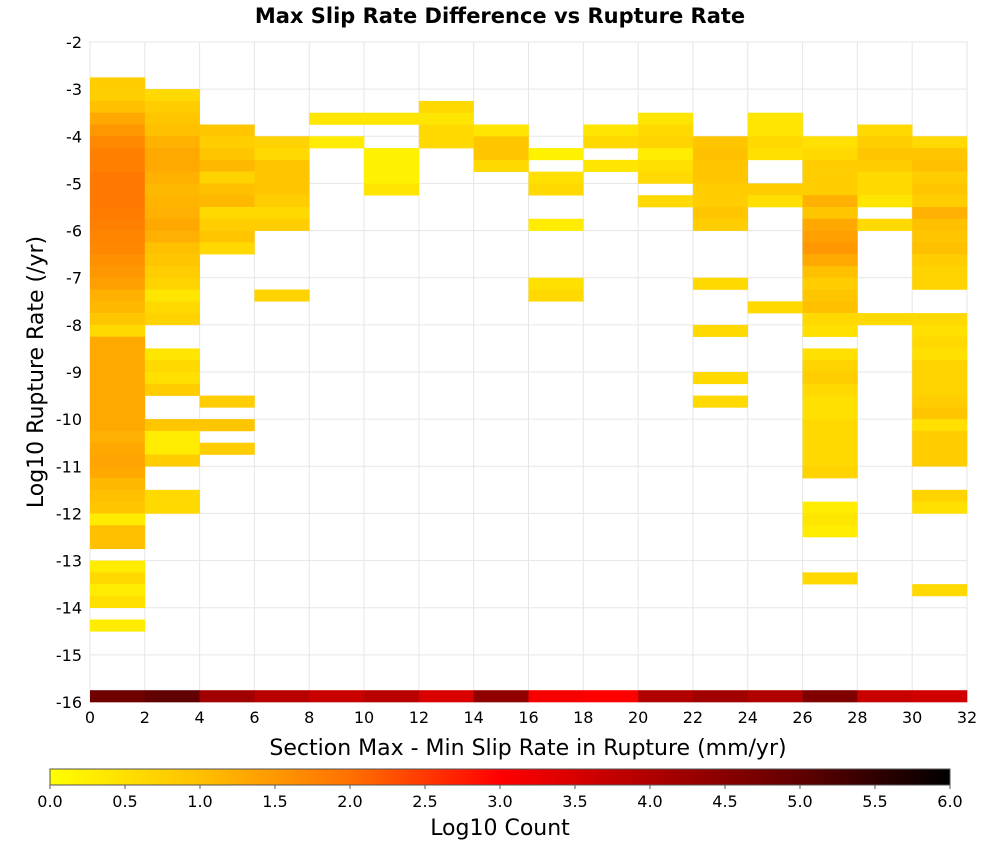 This screenshot has width=1000, height=850. I want to click on x-axis-ticks: 0 2 4 6 8 10 12 14 16 18 20 22 24 26 28 30 32, so click(531, 717).